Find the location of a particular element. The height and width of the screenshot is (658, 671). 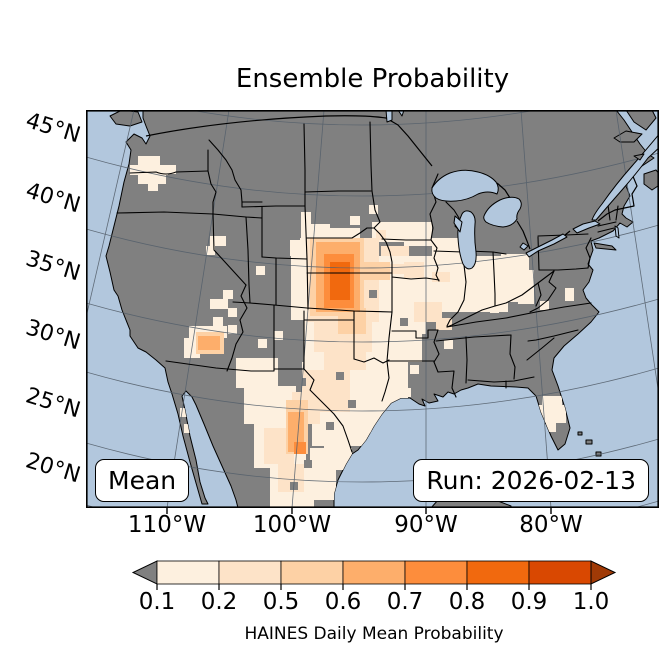

latitude-tick-label: 35°N is located at coordinates (52, 266).